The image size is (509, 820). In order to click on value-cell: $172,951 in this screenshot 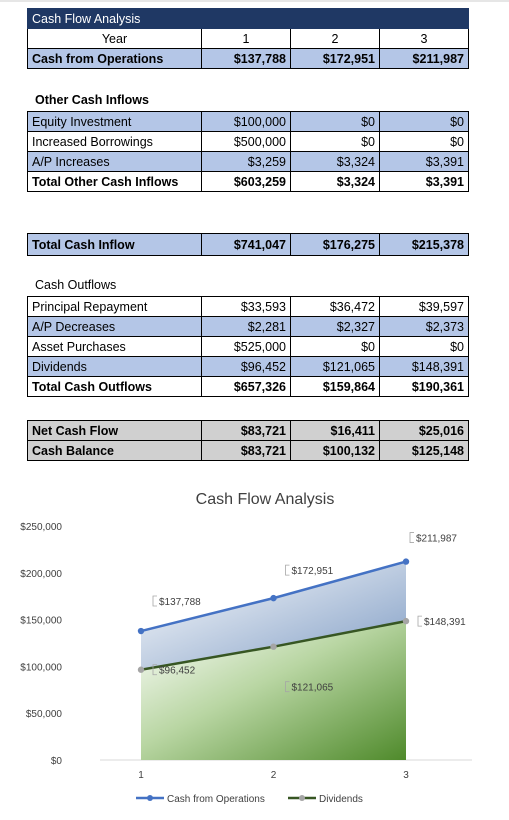, I will do `click(335, 58)`.